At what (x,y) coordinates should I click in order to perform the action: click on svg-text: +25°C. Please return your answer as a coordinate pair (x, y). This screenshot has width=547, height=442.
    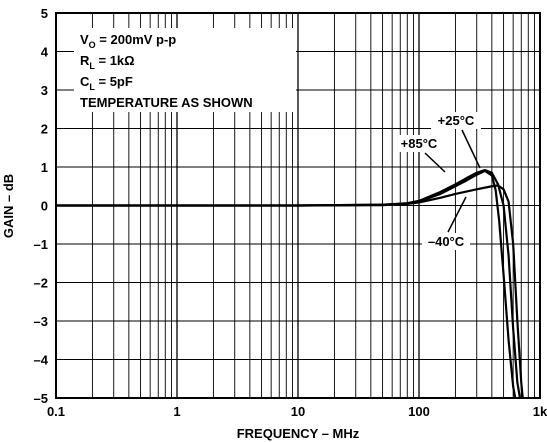
    Looking at the image, I should click on (456, 120).